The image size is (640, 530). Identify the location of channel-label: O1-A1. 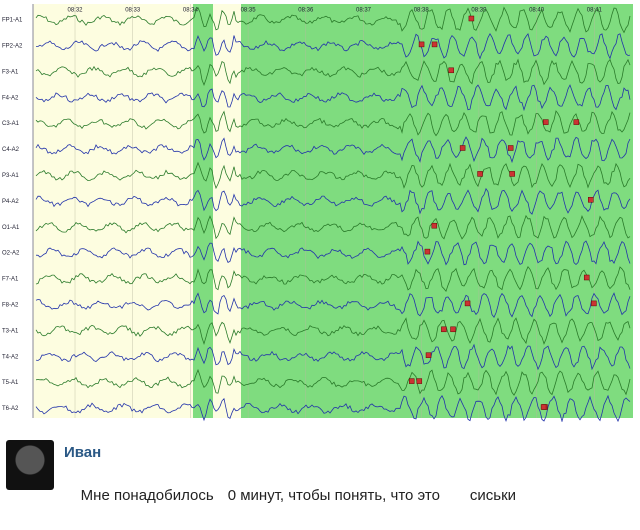
(11, 228).